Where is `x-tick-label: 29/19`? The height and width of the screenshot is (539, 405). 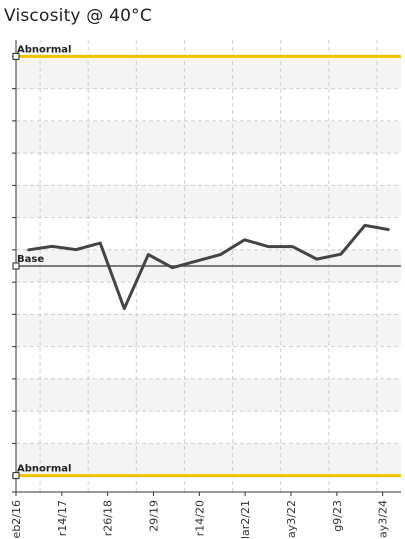
x-tick-label: 29/19 is located at coordinates (154, 516).